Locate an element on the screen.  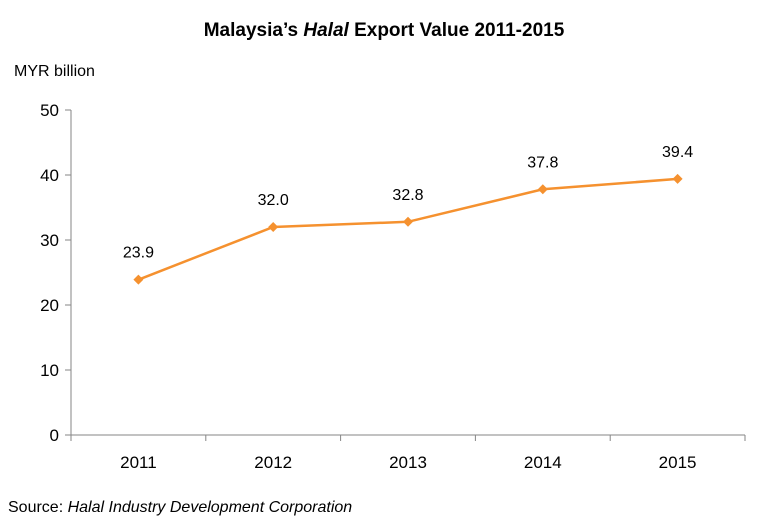
x-tick-label: 2014 is located at coordinates (543, 462).